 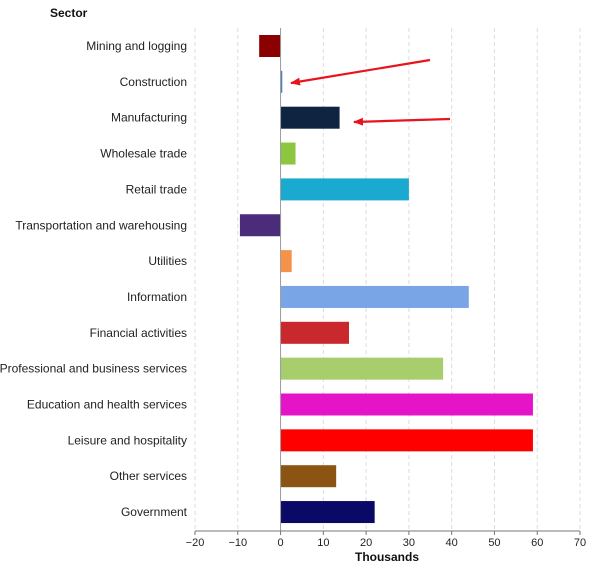 What do you see at coordinates (107, 405) in the screenshot?
I see `category-label-education-and-health-services: Education and health services` at bounding box center [107, 405].